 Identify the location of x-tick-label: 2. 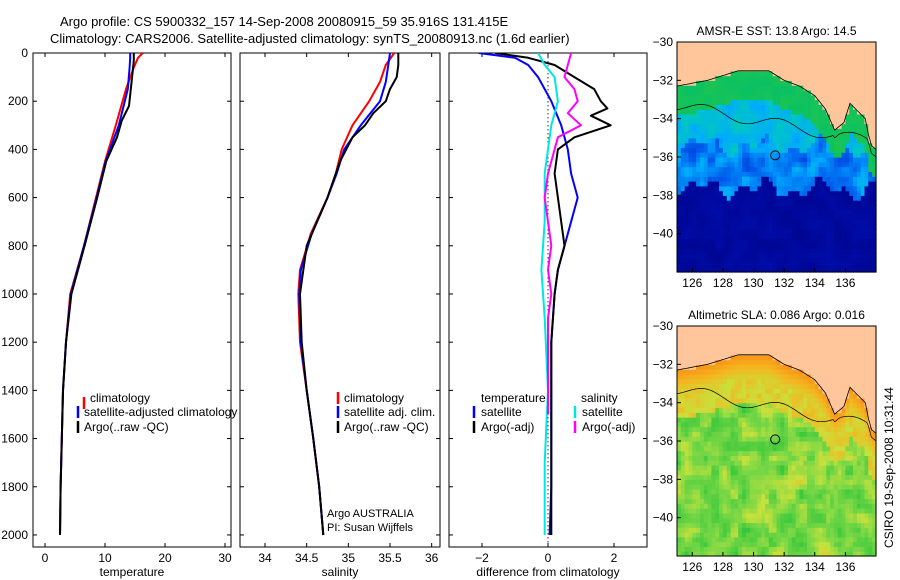
(614, 558).